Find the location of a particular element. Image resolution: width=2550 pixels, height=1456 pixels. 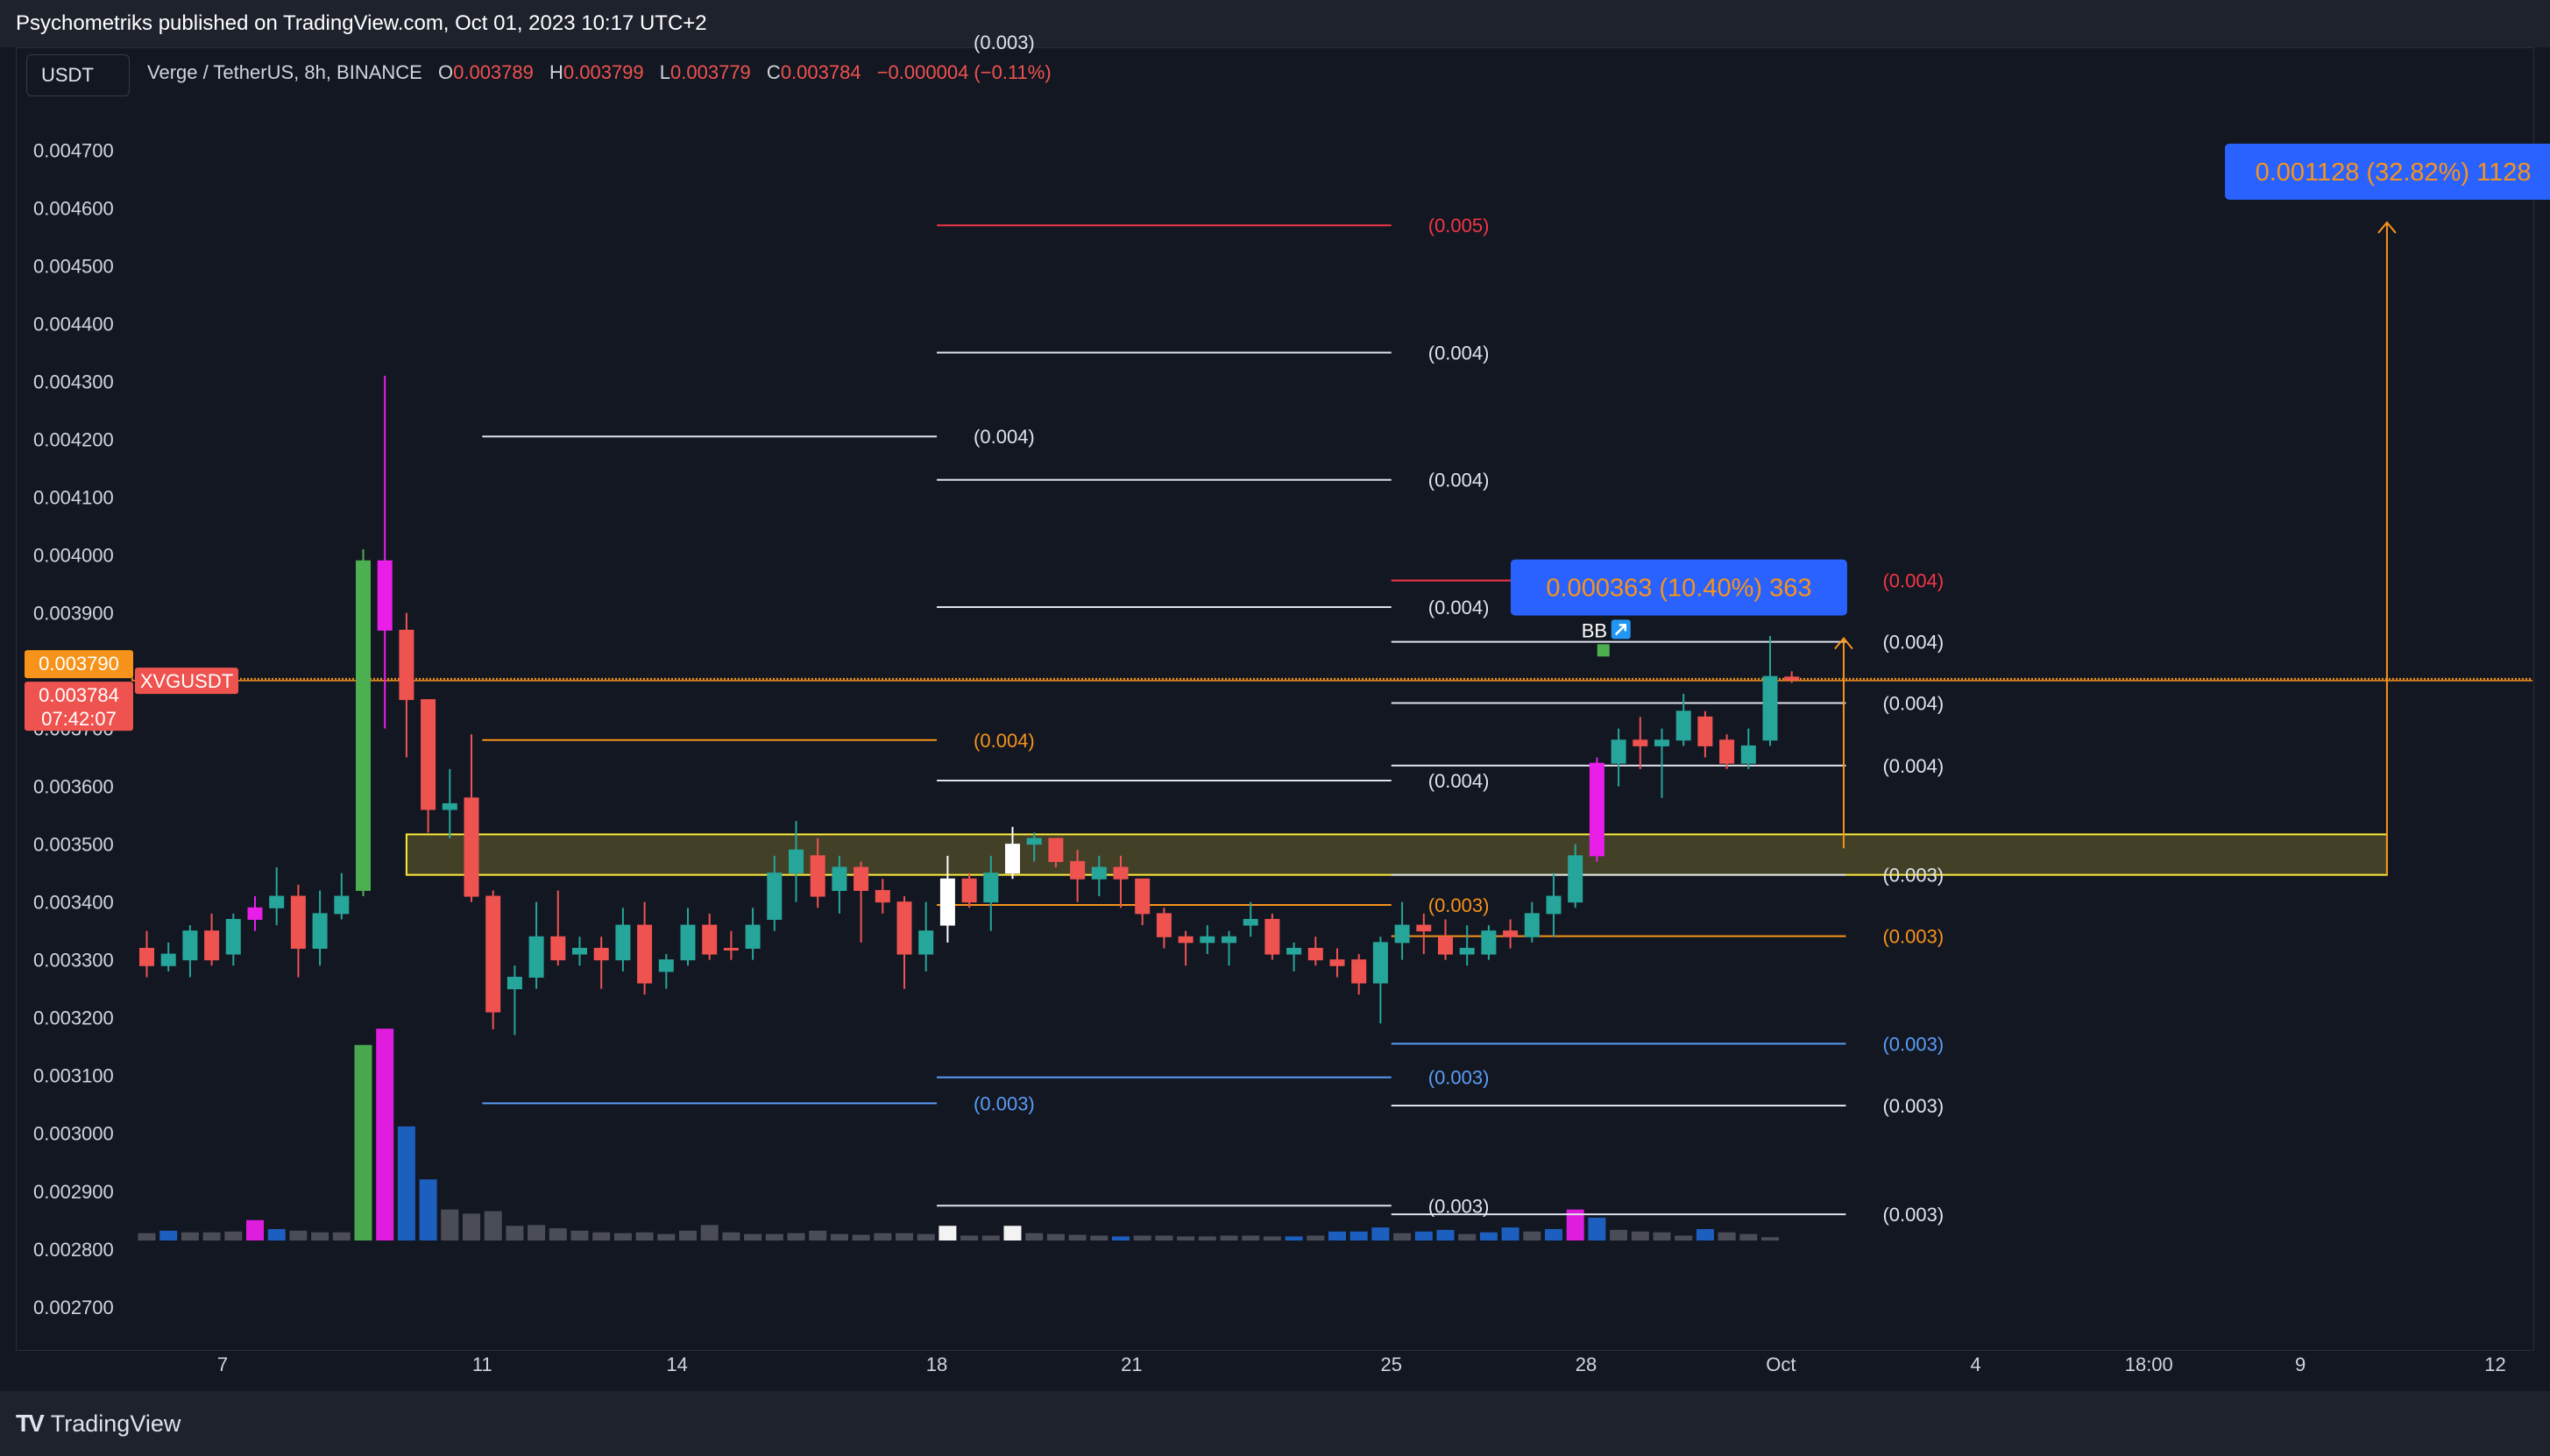

tradingview-logo: TV TradingView is located at coordinates (98, 1424).